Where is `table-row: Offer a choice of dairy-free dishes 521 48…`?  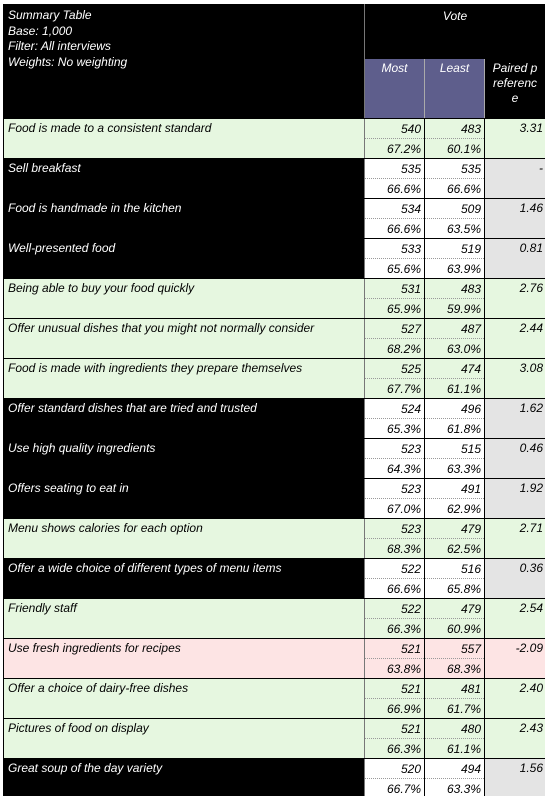
table-row: Offer a choice of dairy-free dishes 521 48… is located at coordinates (274, 698).